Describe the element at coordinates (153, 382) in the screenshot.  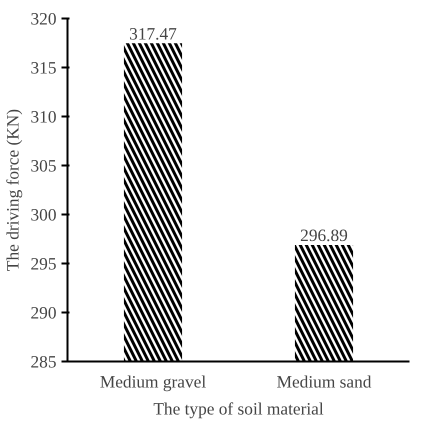
I see `x-tick-label: Medium gravel` at that location.